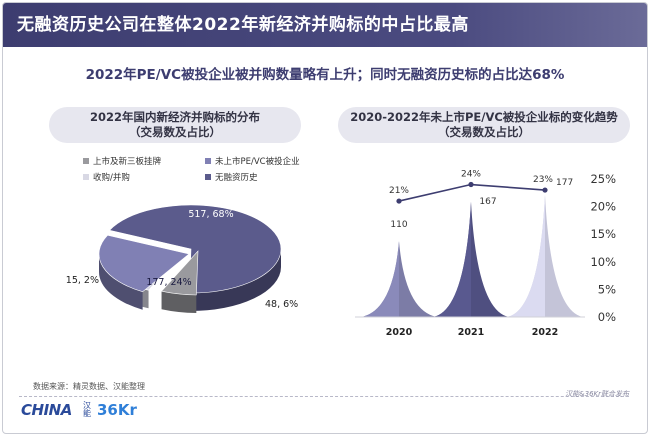 The height and width of the screenshot is (436, 650). I want to click on trend-bar-label: 167, so click(487, 202).